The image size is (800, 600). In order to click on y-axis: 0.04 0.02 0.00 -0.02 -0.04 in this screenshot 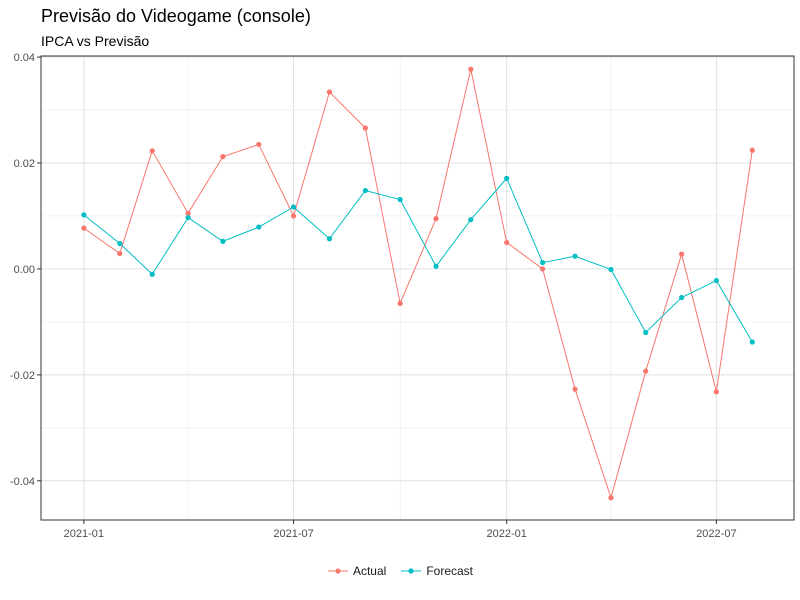, I will do `click(25, 270)`.